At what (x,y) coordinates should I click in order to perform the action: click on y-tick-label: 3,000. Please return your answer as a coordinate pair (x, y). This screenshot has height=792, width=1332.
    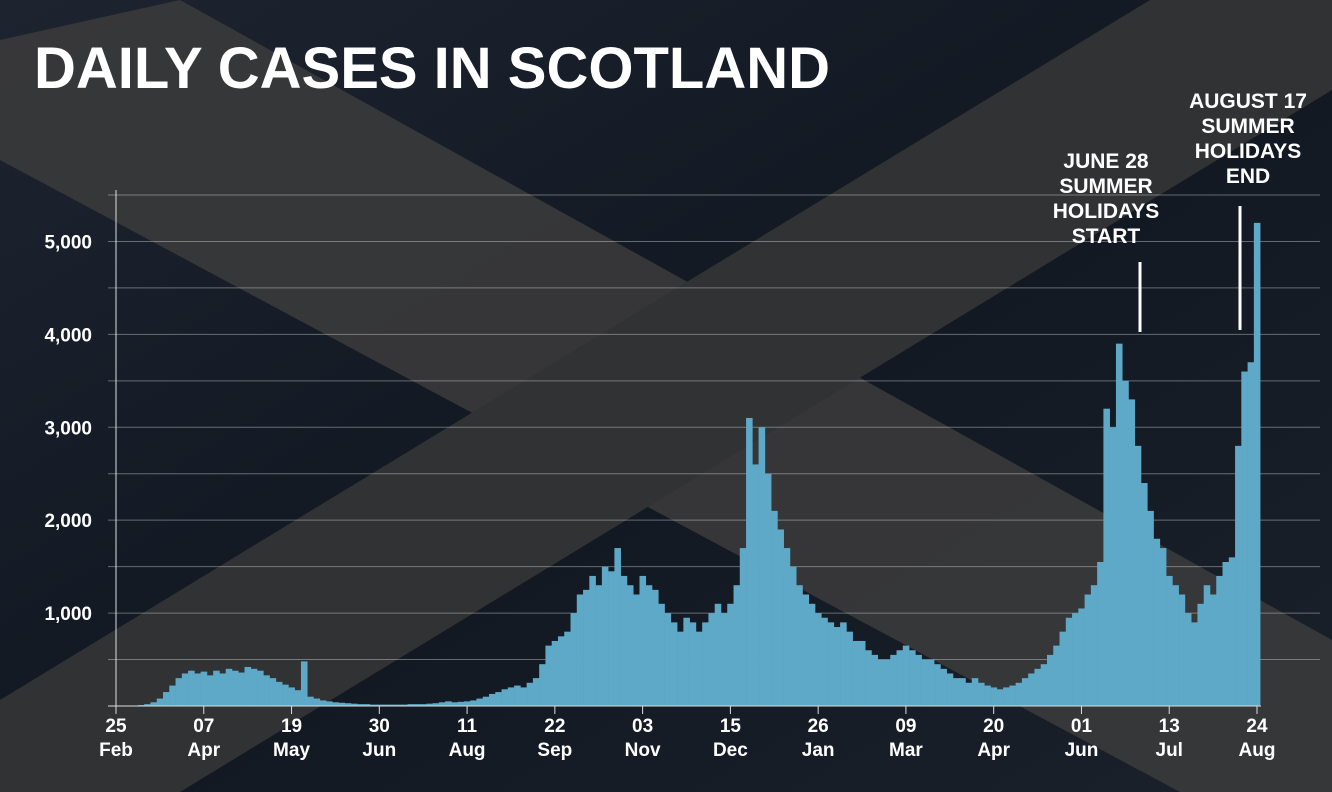
    Looking at the image, I should click on (68, 428).